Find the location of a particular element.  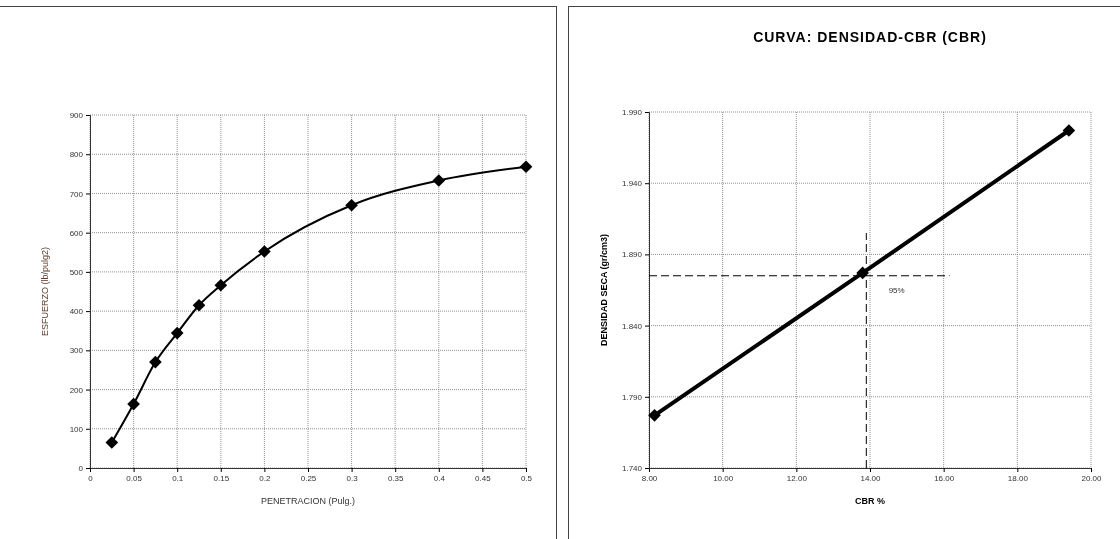

y-tick-label: 500 is located at coordinates (76, 272).